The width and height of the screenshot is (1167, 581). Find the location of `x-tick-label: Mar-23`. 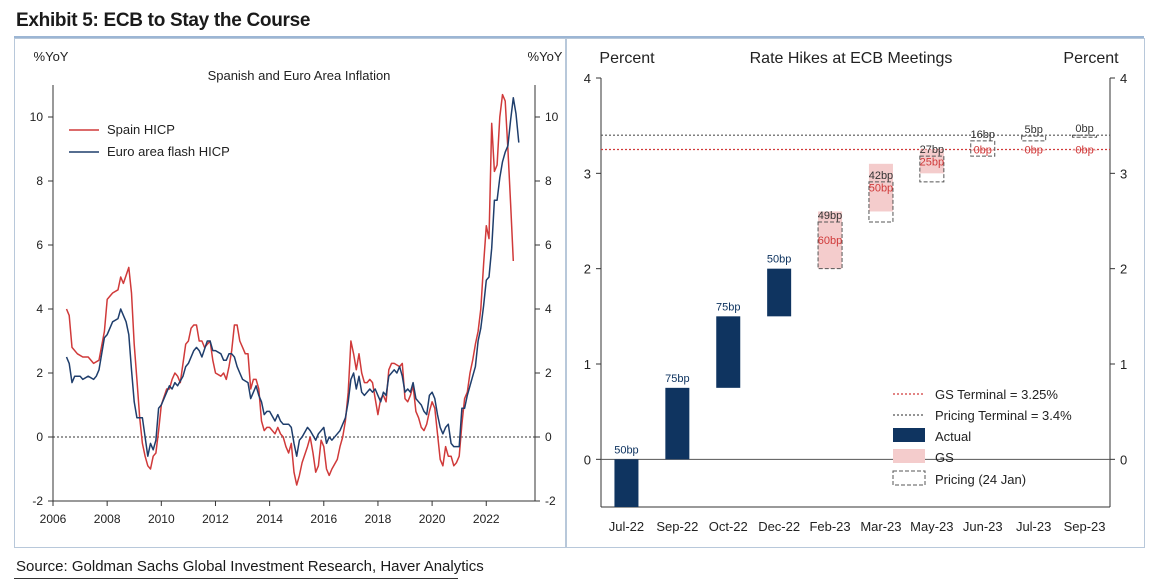

x-tick-label: Mar-23 is located at coordinates (880, 526).